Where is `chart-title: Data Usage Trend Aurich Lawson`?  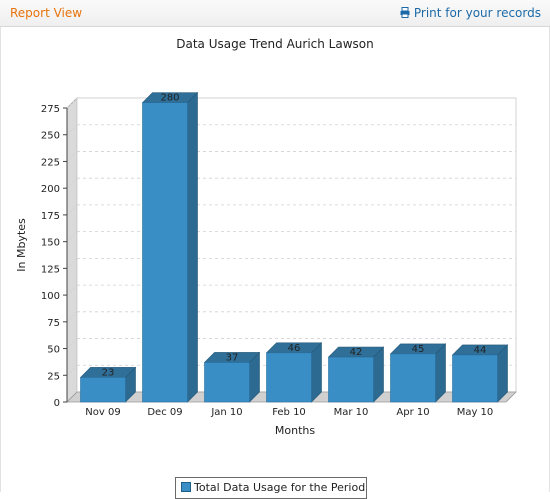 chart-title: Data Usage Trend Aurich Lawson is located at coordinates (274, 44).